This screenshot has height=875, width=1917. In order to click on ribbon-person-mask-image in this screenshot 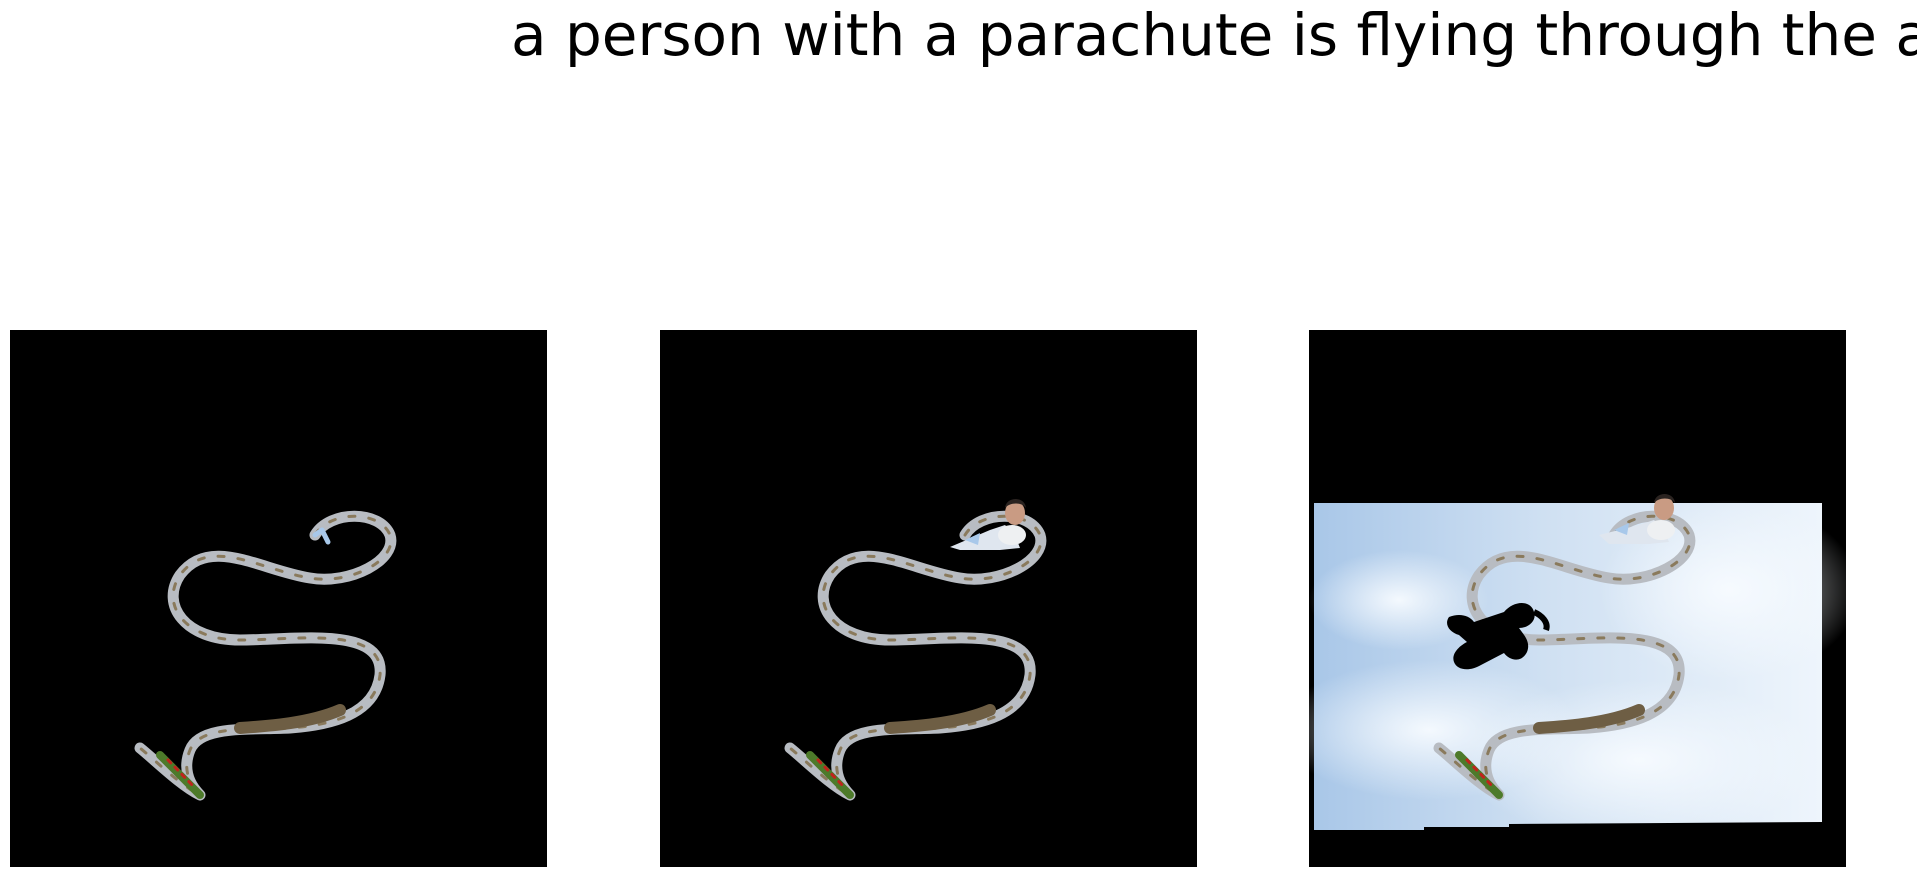, I will do `click(915, 650)`.